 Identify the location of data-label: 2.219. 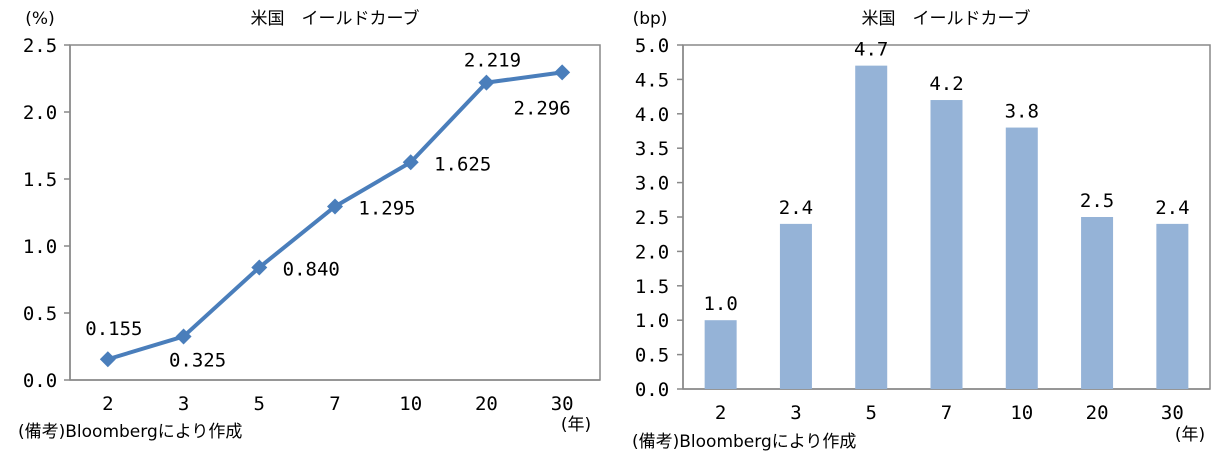
(492, 61).